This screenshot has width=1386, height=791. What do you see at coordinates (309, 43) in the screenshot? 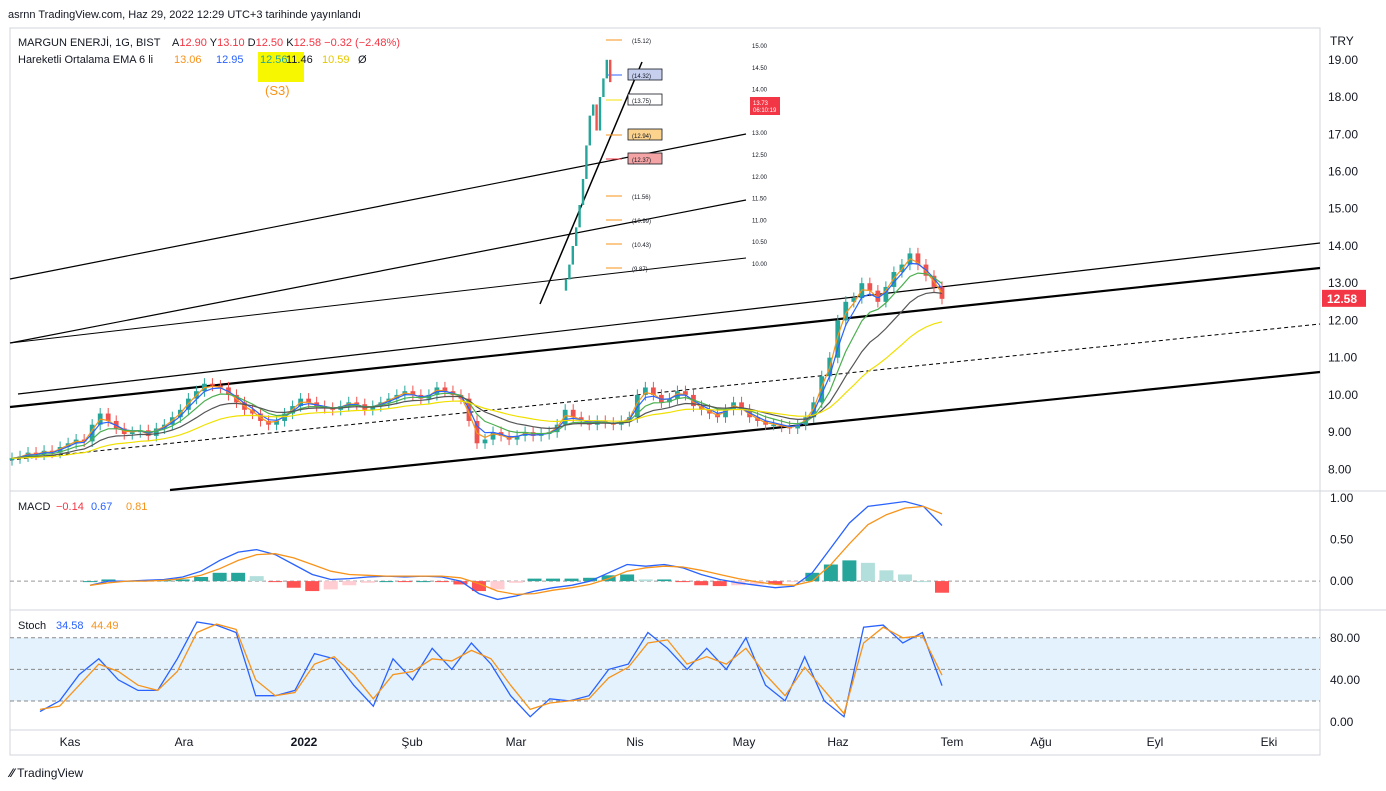
I see `ohlc-value: 12.58` at bounding box center [309, 43].